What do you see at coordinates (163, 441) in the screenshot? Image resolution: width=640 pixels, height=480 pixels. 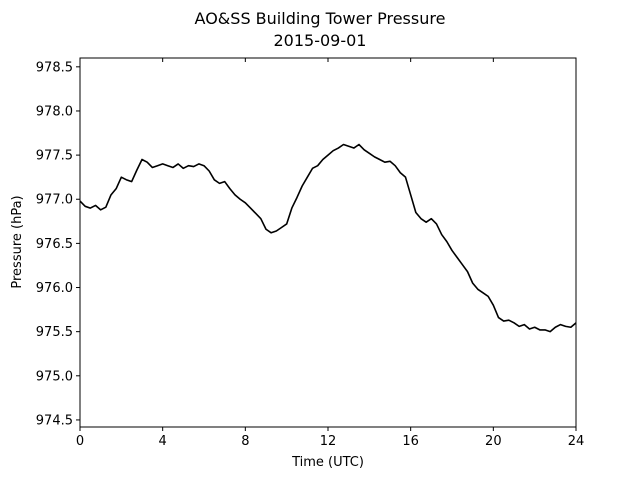 I see `x-tick-label: 4` at bounding box center [163, 441].